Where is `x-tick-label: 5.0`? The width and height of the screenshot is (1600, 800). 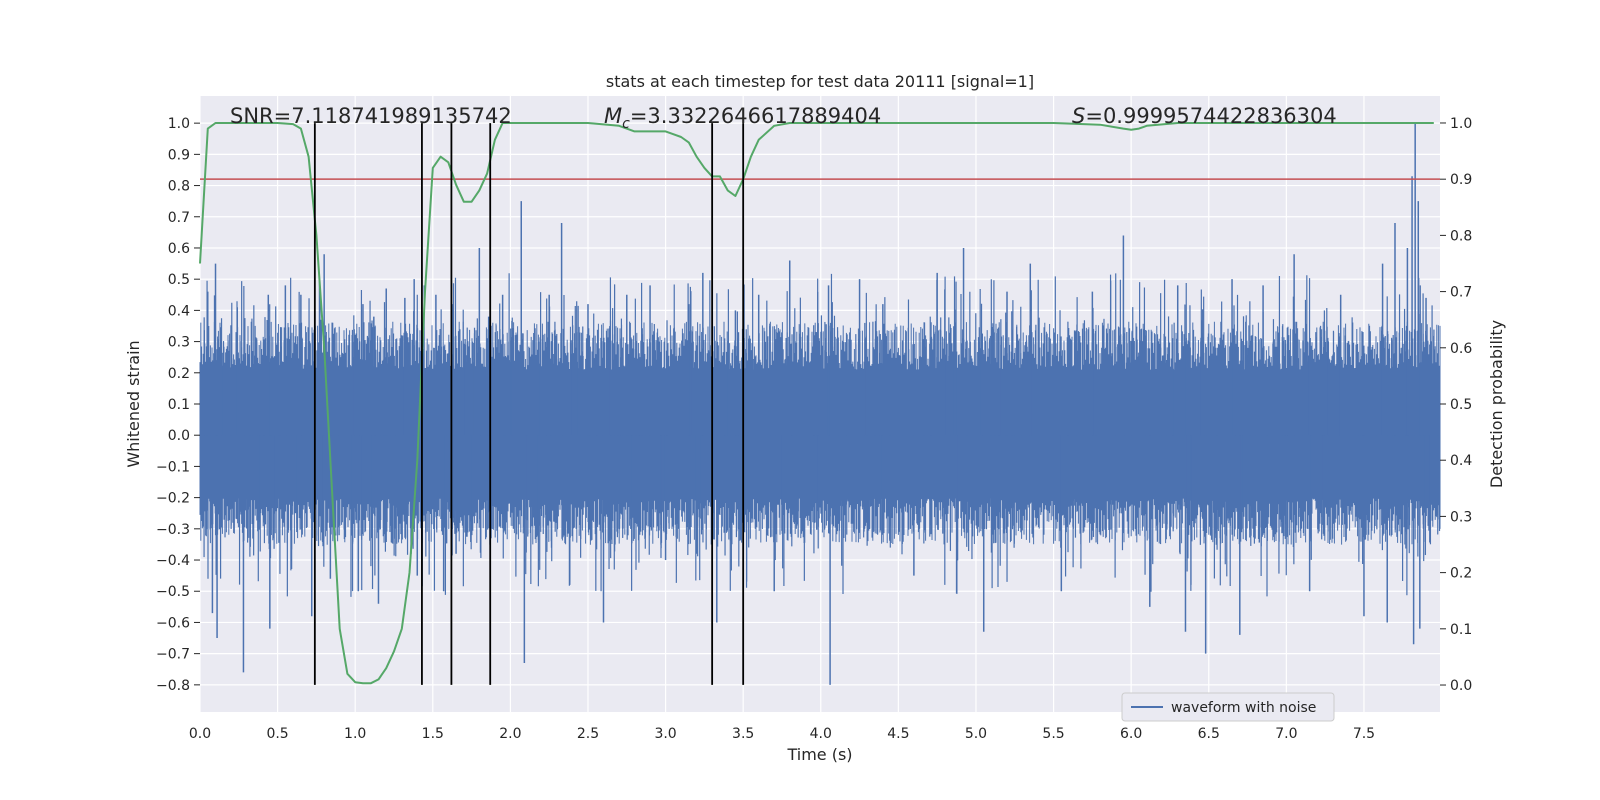
x-tick-label: 5.0 is located at coordinates (976, 734).